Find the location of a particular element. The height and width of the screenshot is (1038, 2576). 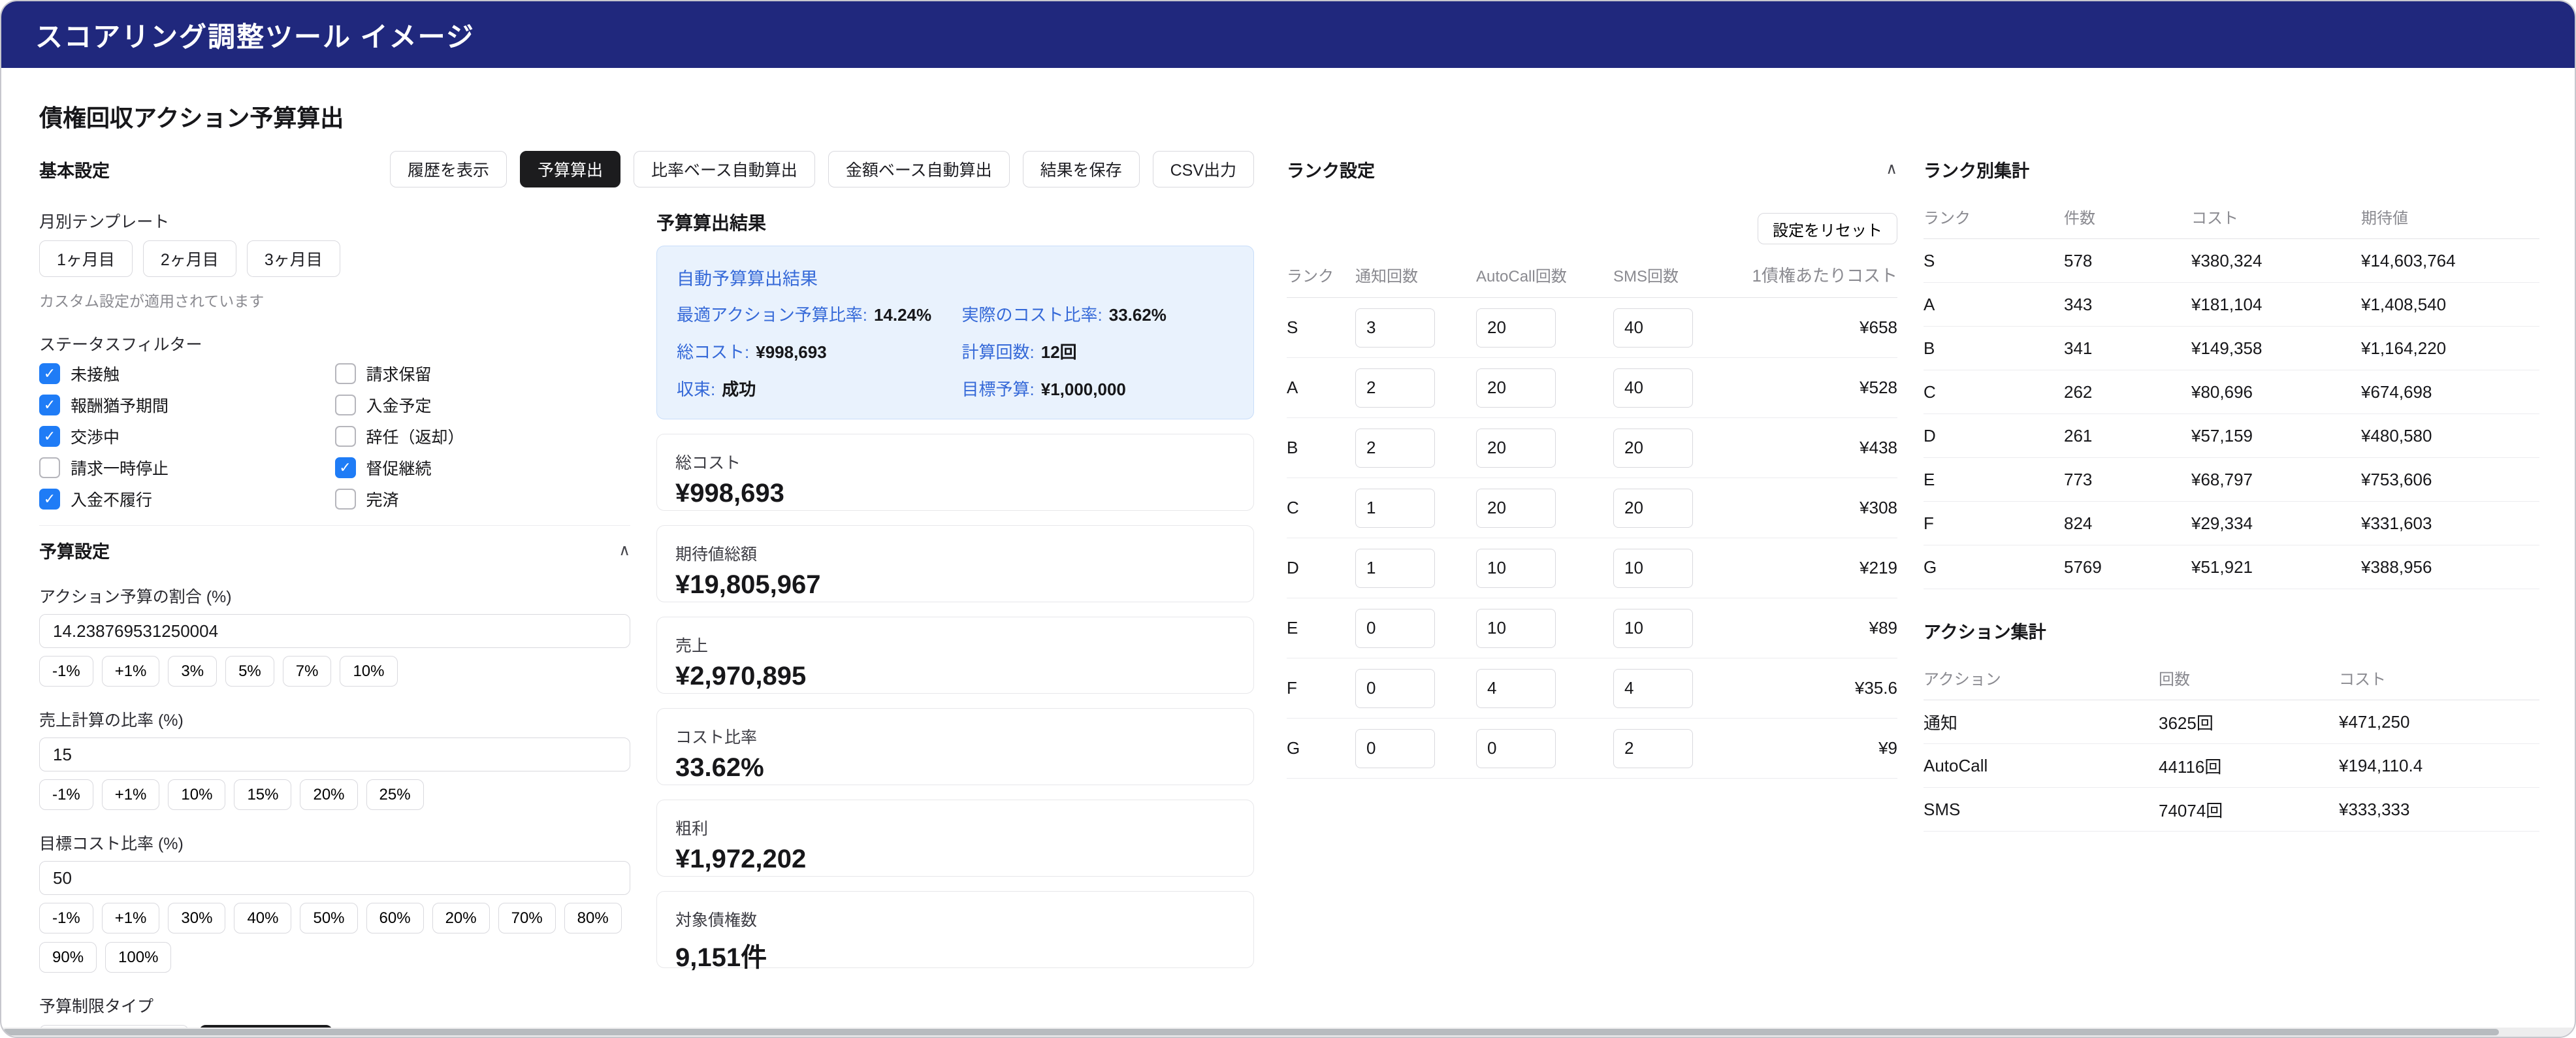

monthly-template-label: 月別テンプレート is located at coordinates (104, 222).